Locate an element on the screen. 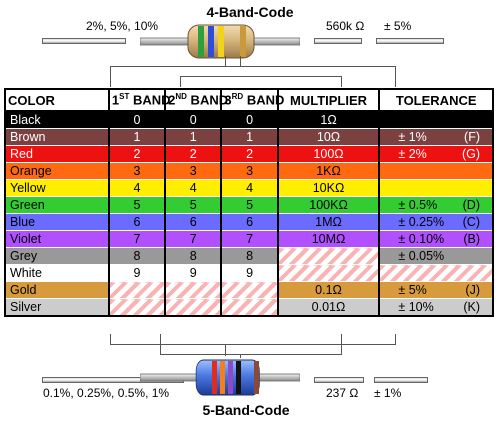 The image size is (500, 422). color-name-cell: Red is located at coordinates (57, 154).